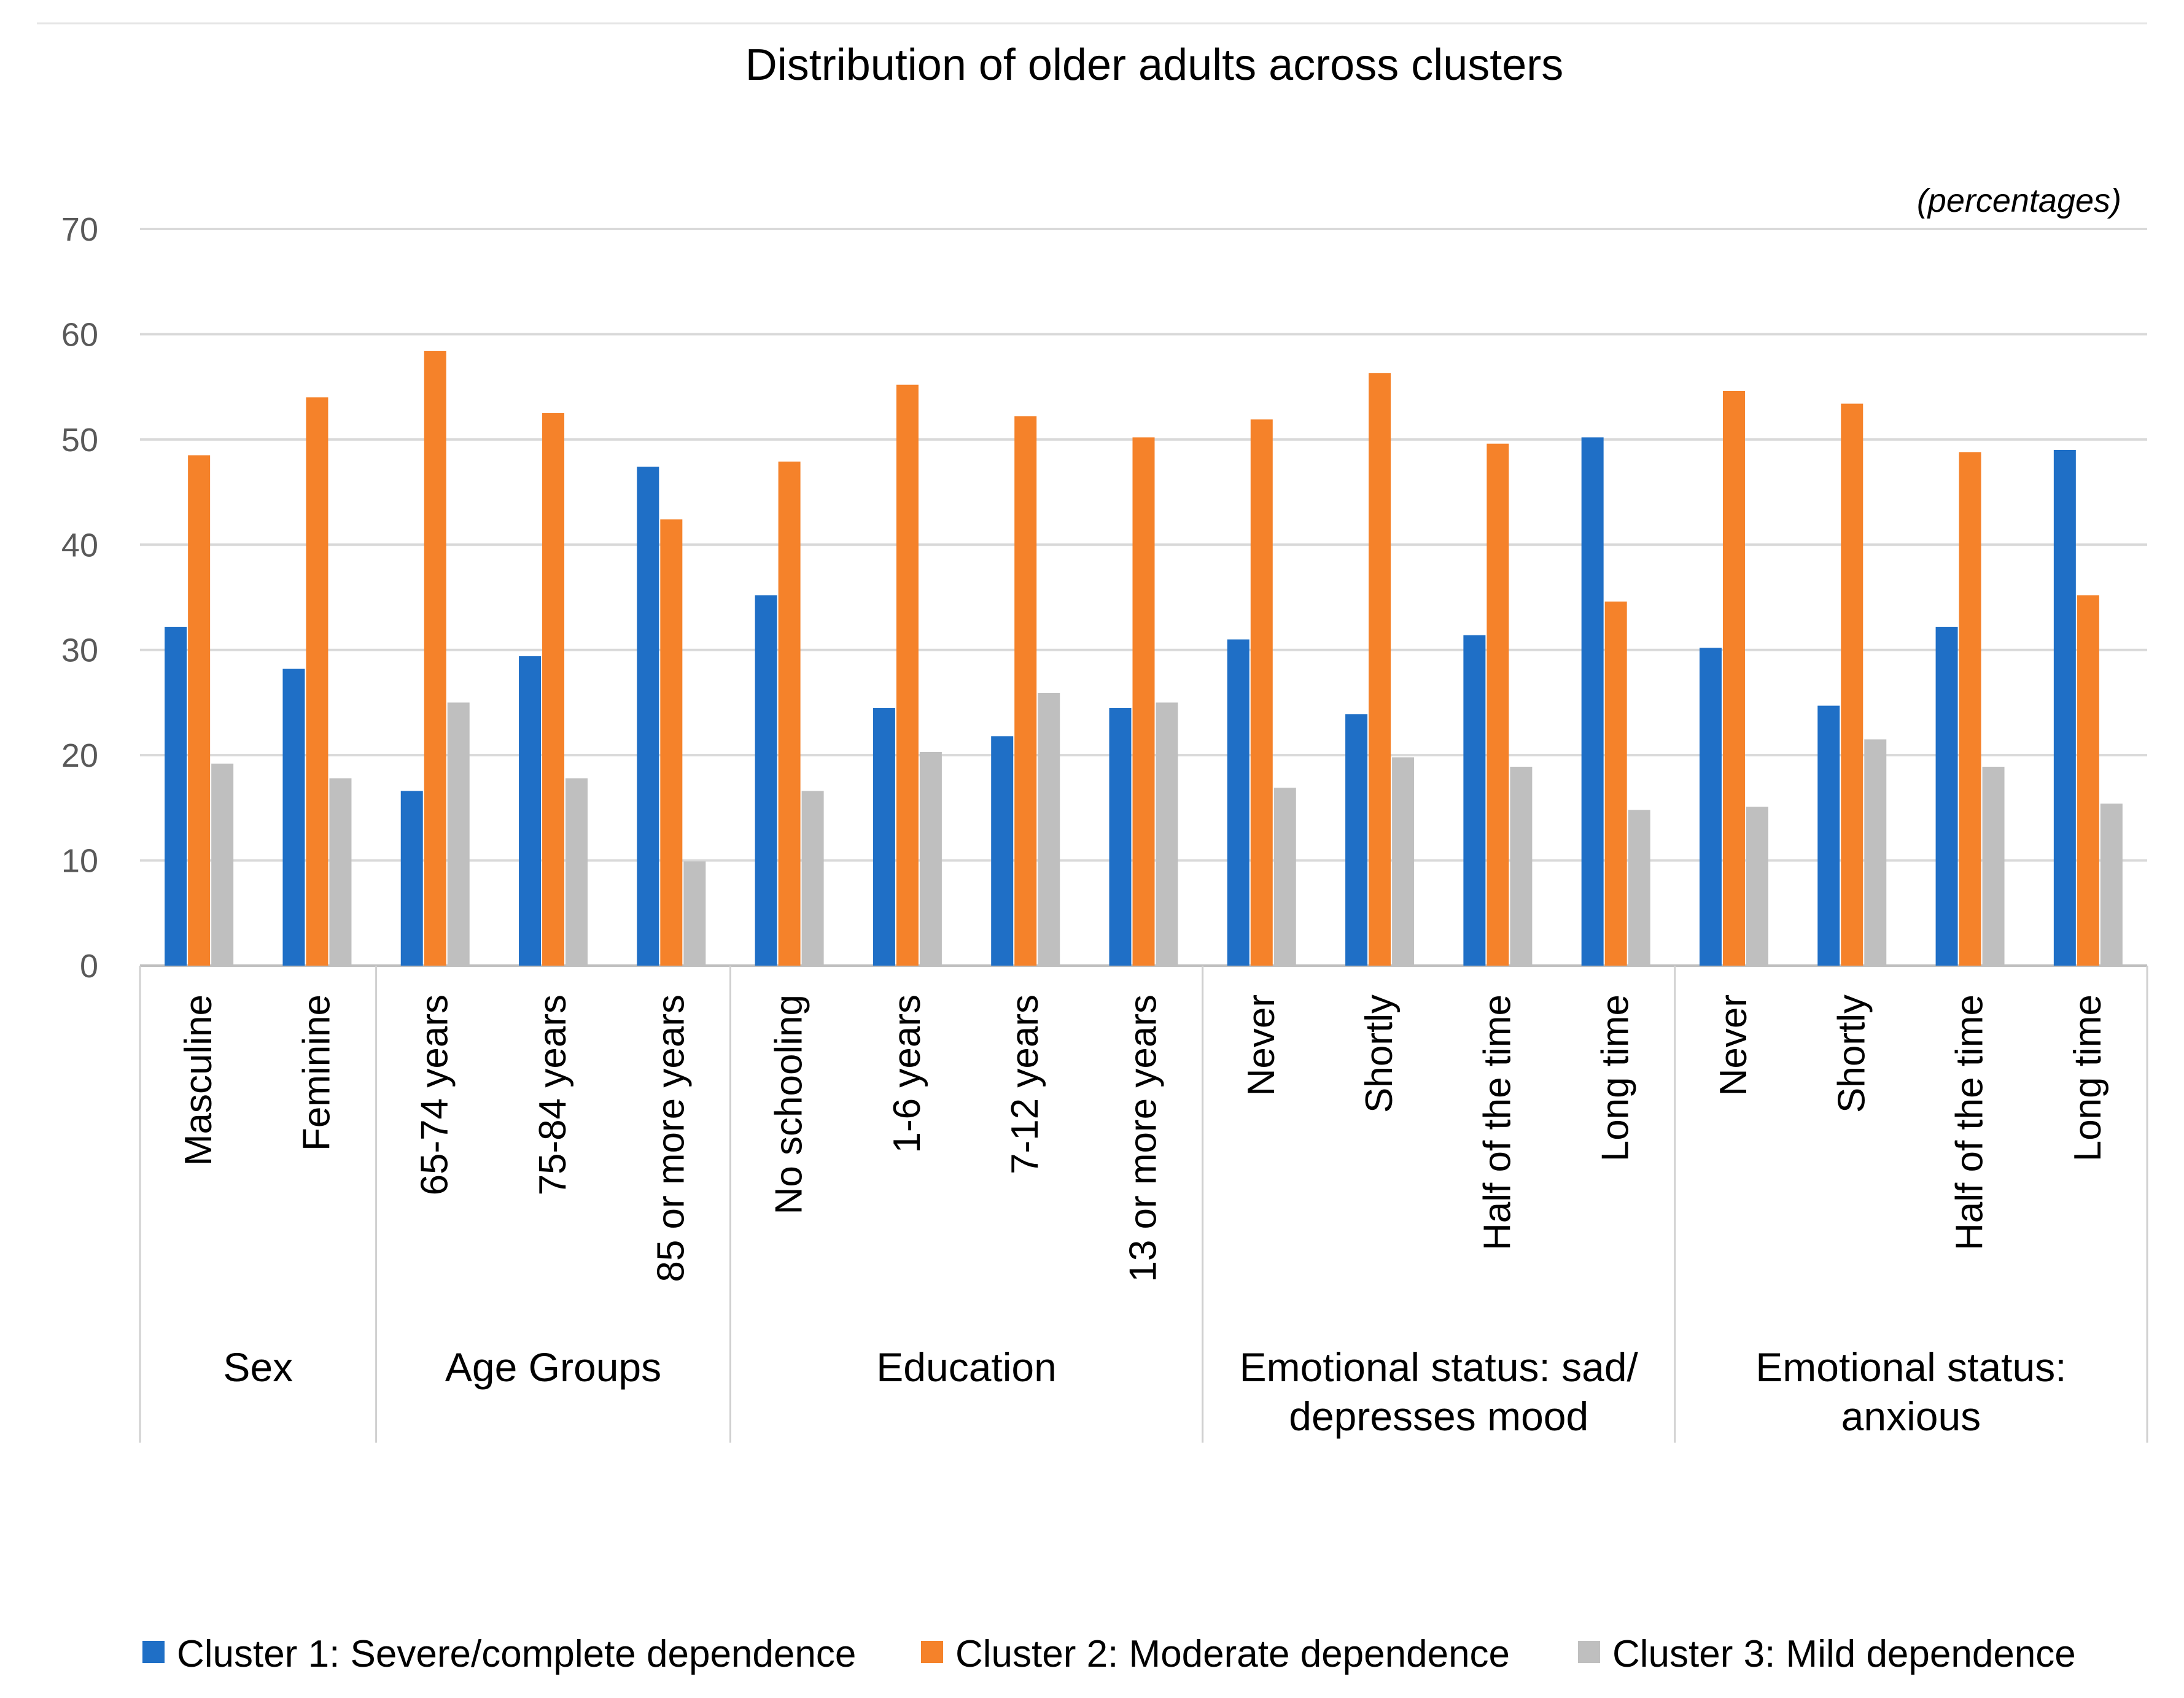 This screenshot has height=1698, width=2184. Describe the element at coordinates (553, 1094) in the screenshot. I see `x-category-label-3: 75-84 years` at that location.